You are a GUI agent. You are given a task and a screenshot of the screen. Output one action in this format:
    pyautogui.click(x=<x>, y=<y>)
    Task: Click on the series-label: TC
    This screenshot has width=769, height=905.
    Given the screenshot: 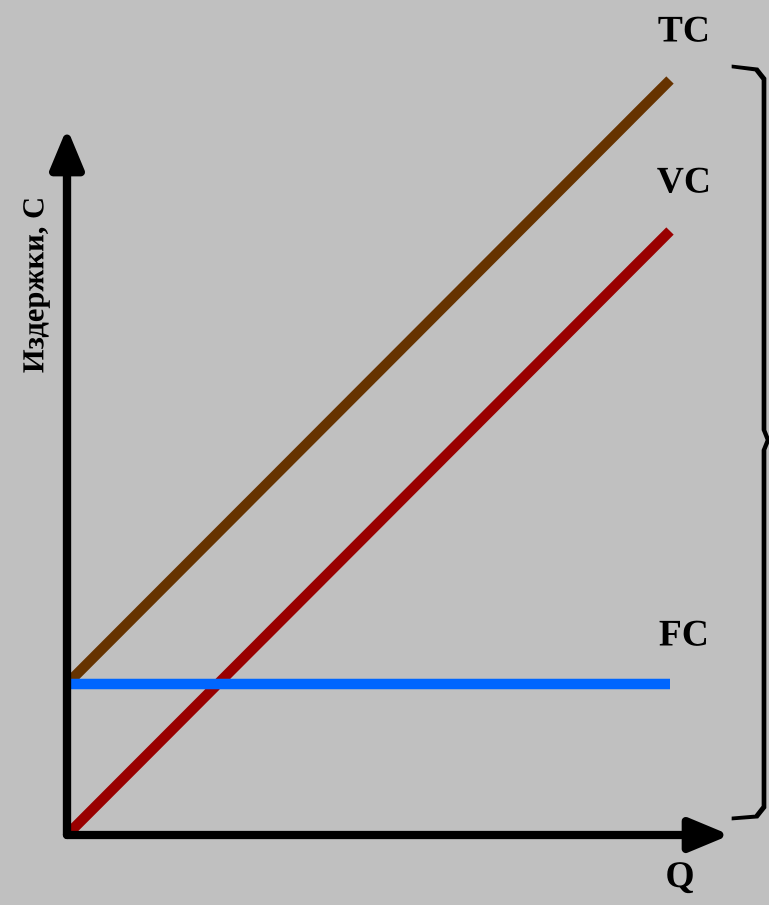 What is the action you would take?
    pyautogui.click(x=683, y=29)
    